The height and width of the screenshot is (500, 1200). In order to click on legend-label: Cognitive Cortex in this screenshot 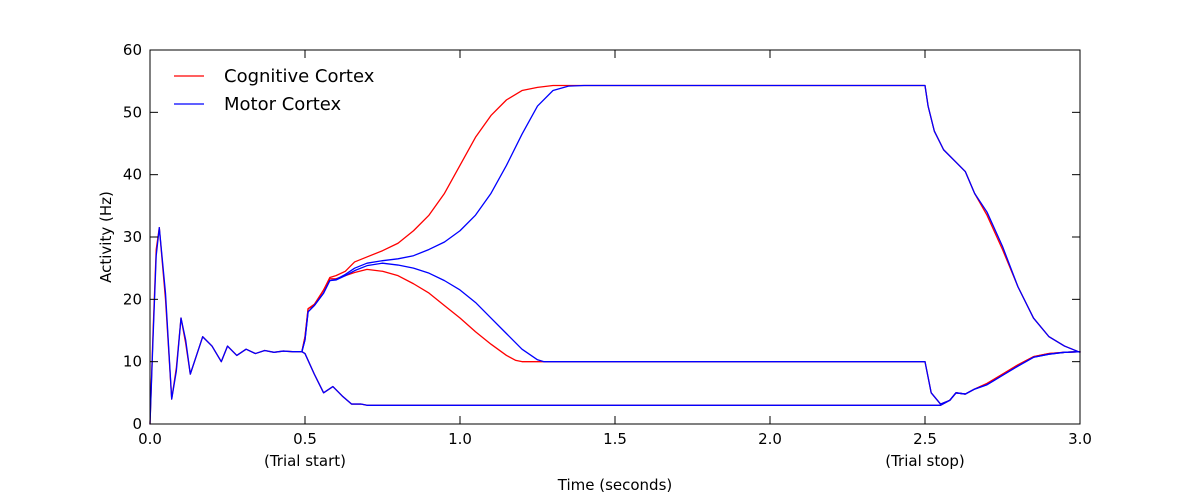, I will do `click(299, 76)`.